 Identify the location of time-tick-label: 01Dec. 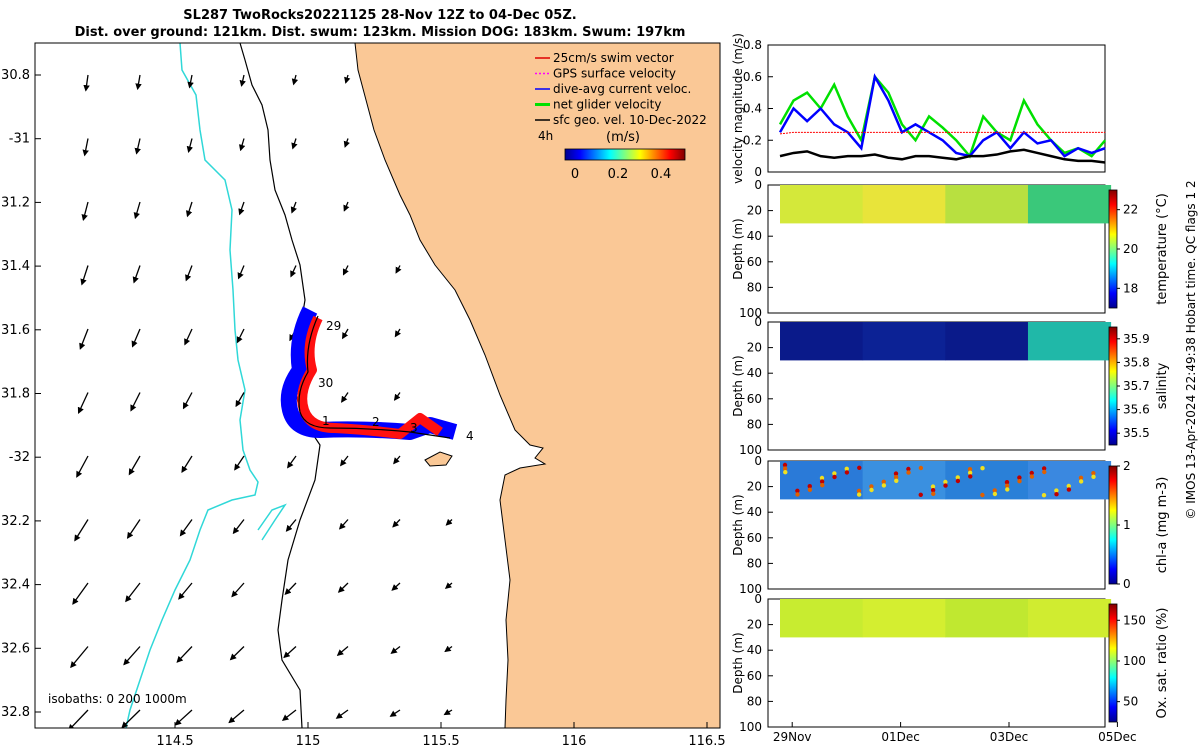
(900, 737).